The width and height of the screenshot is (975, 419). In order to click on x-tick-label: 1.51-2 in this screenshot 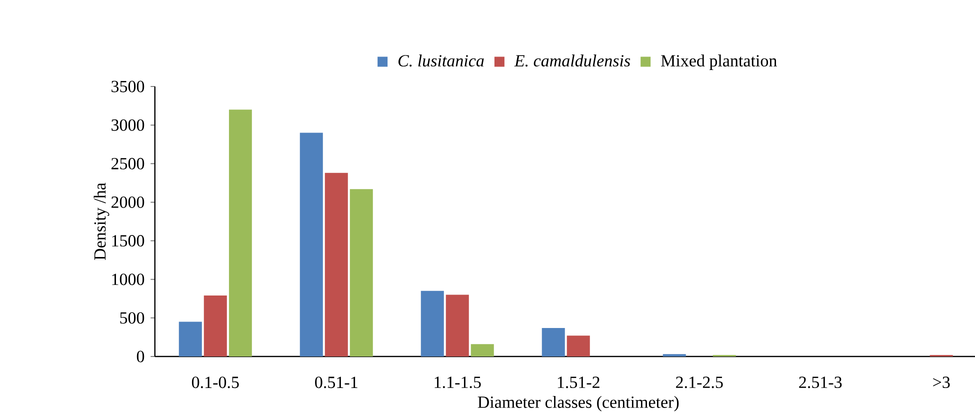, I will do `click(579, 382)`.